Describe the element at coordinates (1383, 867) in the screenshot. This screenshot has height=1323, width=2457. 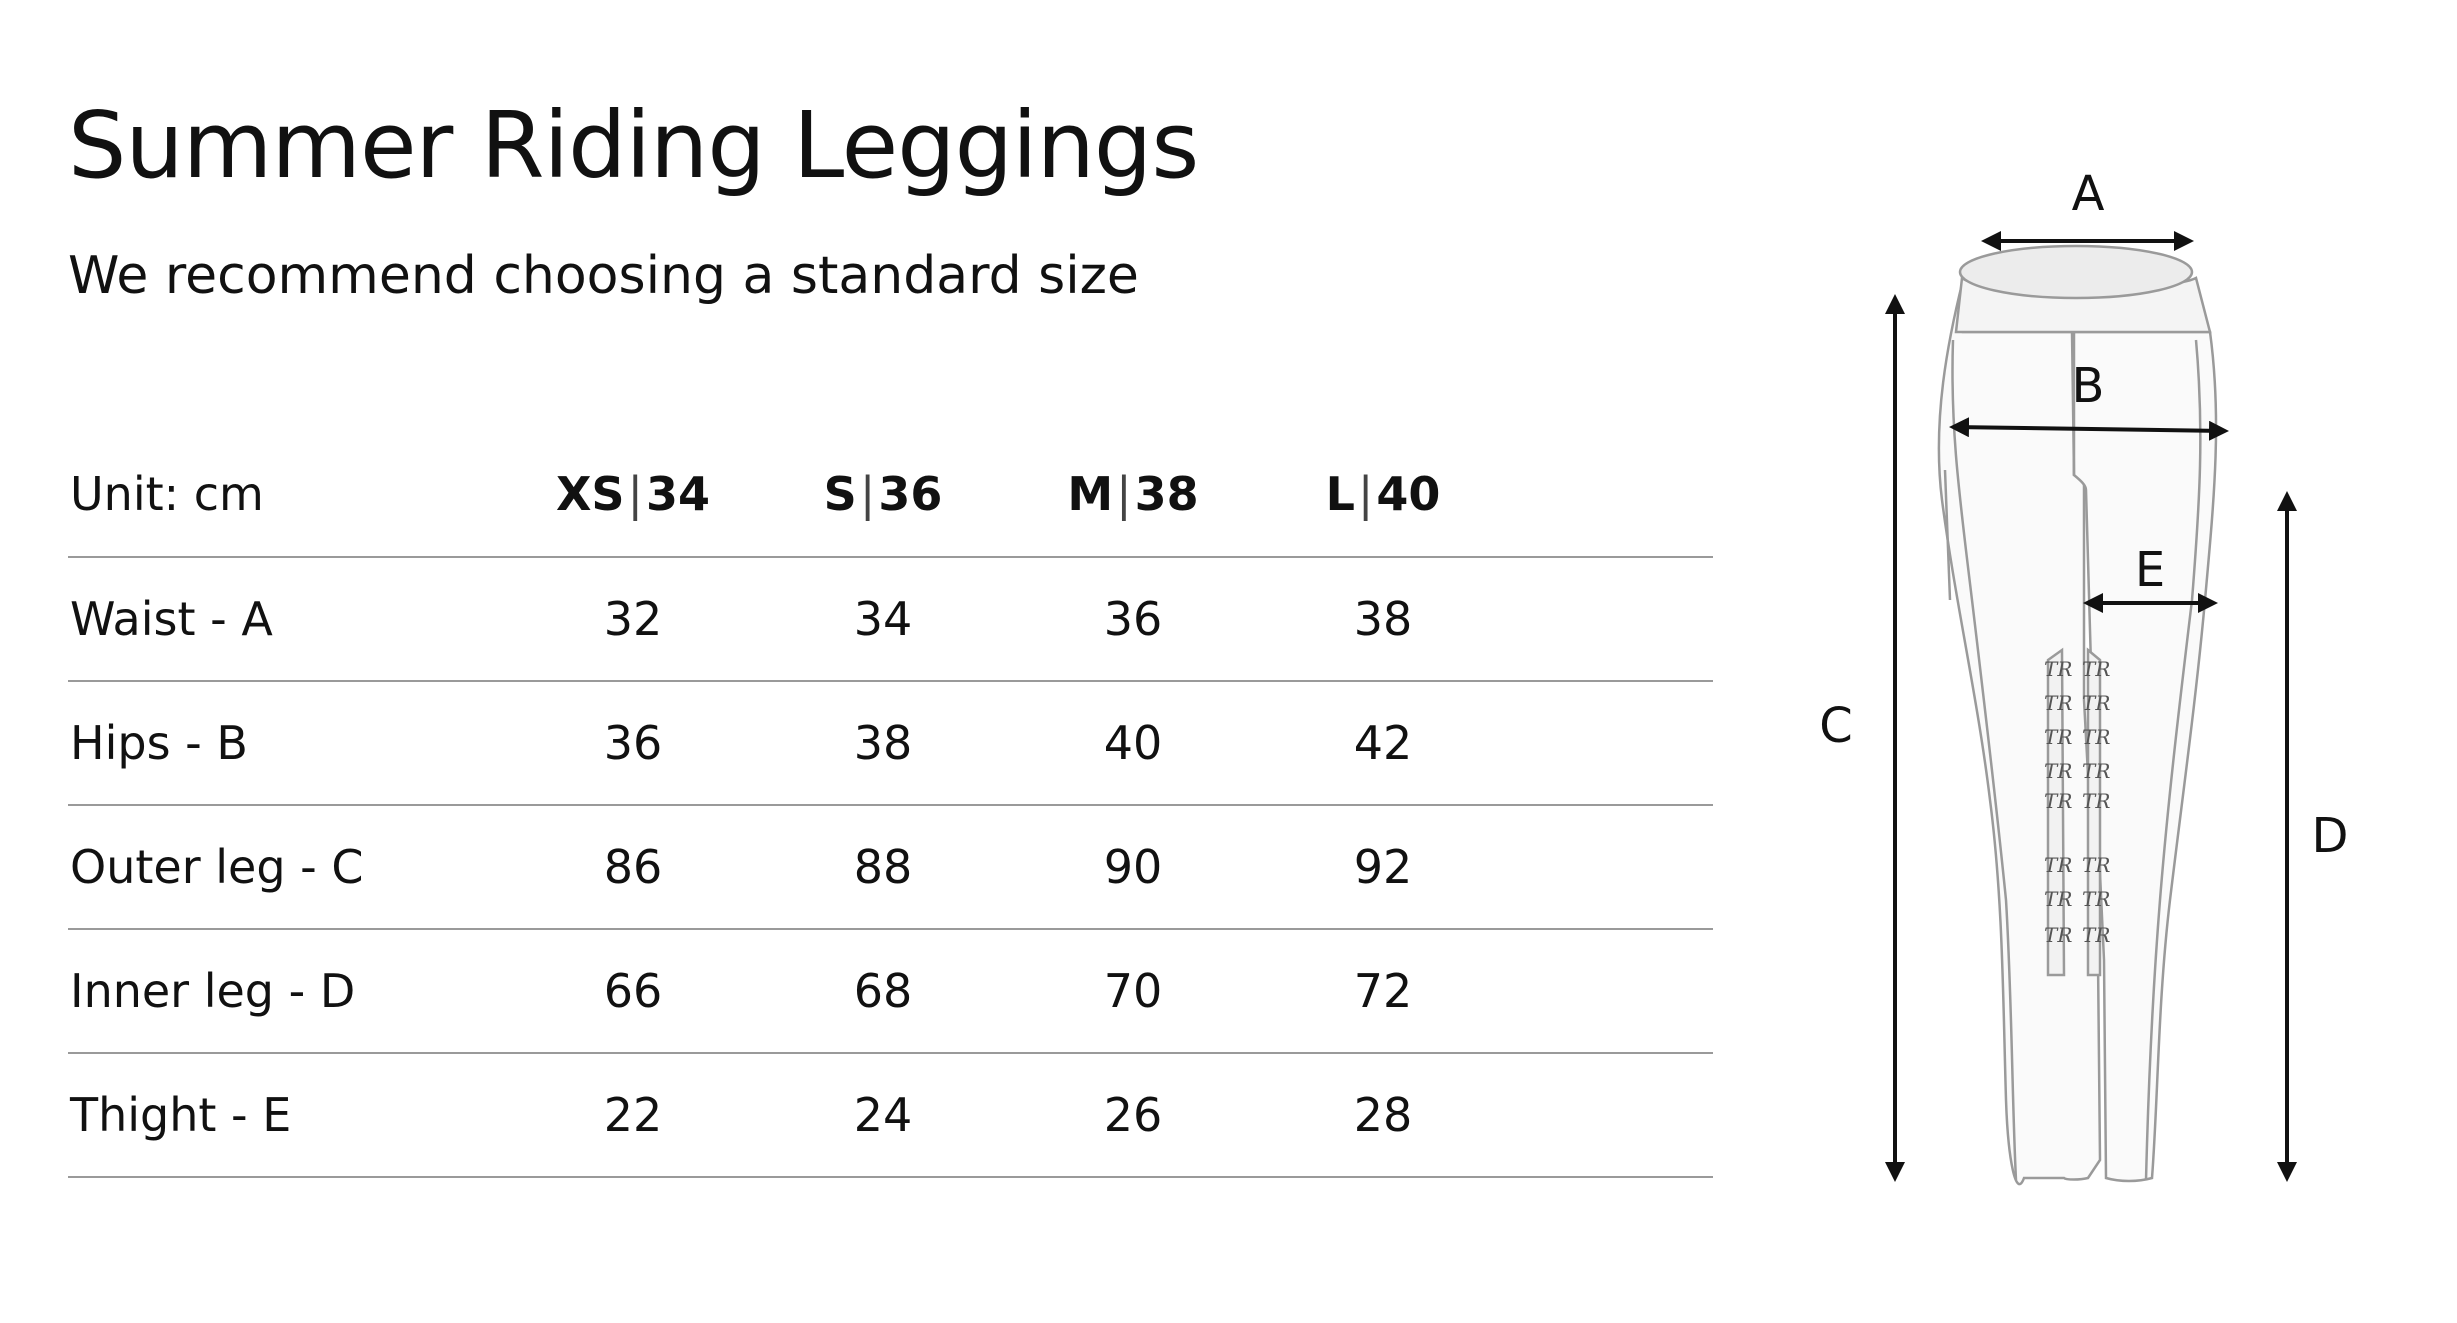
I see `table-cell: 92` at that location.